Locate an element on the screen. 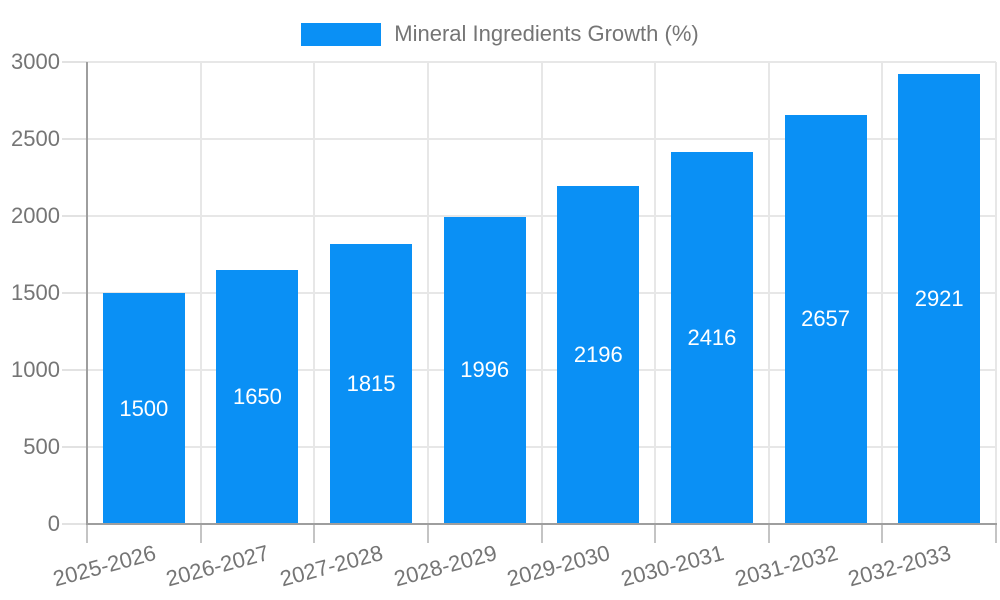  bar: 1996 is located at coordinates (484, 370).